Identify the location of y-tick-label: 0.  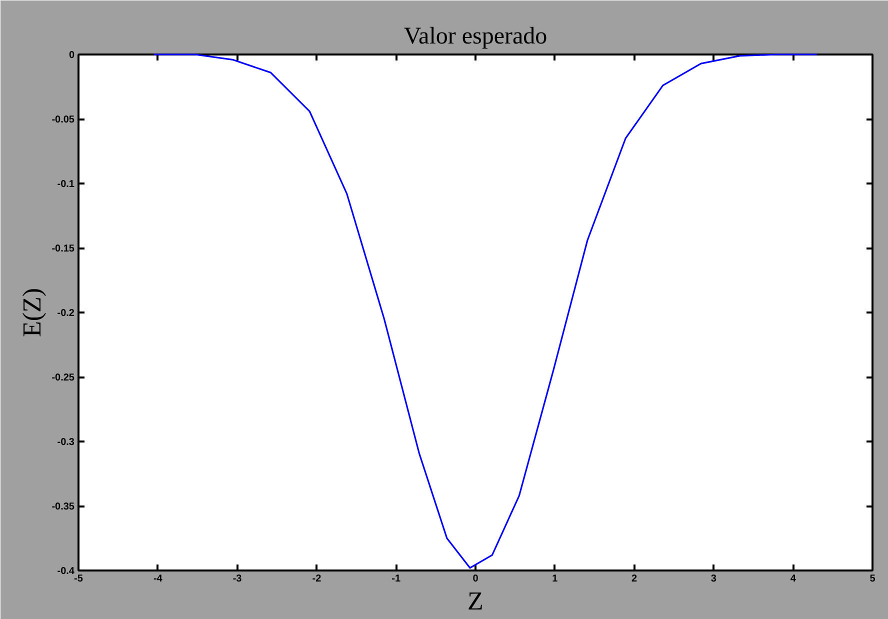
(71, 55).